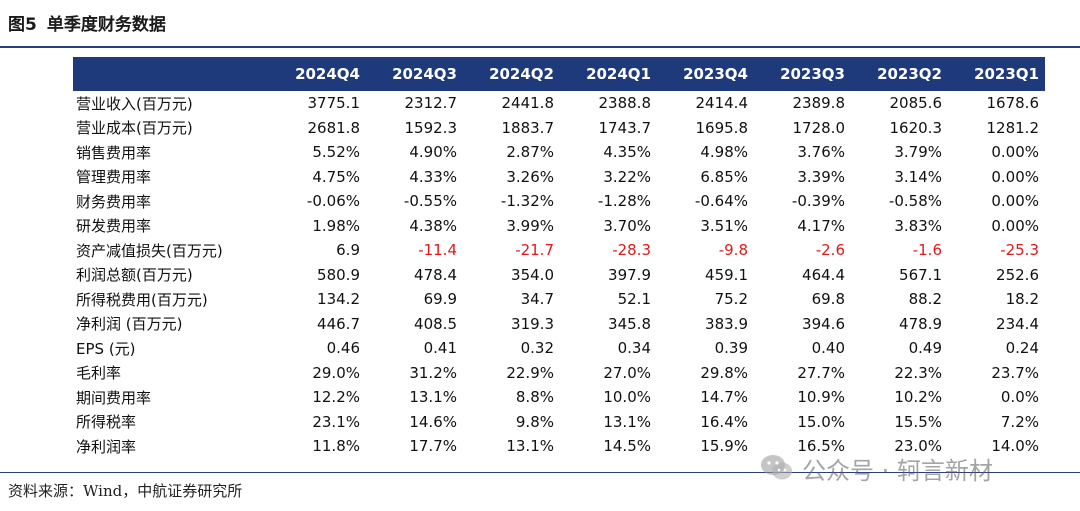 The height and width of the screenshot is (511, 1080). What do you see at coordinates (1013, 103) in the screenshot?
I see `table-cell: 1678.6` at bounding box center [1013, 103].